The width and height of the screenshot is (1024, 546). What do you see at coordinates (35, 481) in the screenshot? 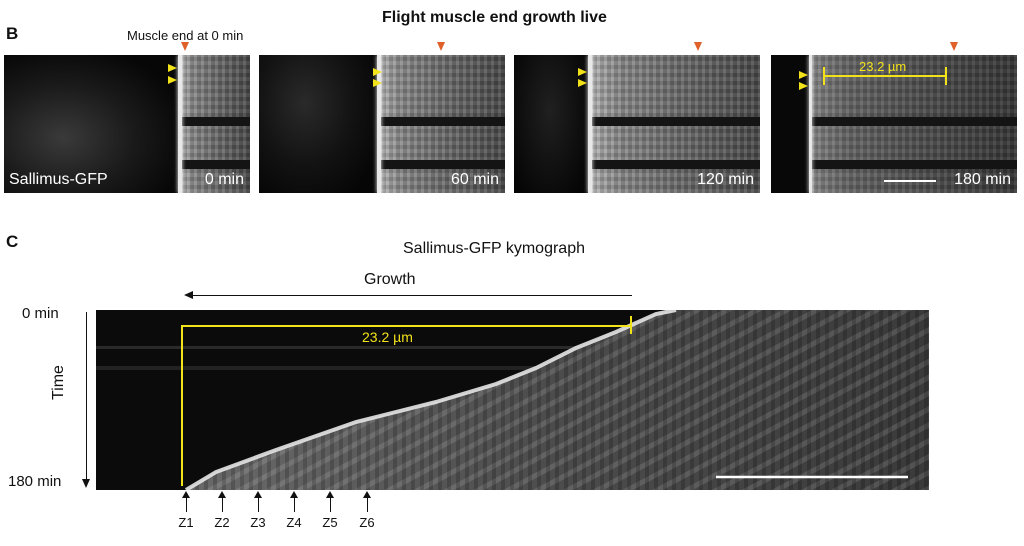
I see `time-end-label: 180 min` at bounding box center [35, 481].